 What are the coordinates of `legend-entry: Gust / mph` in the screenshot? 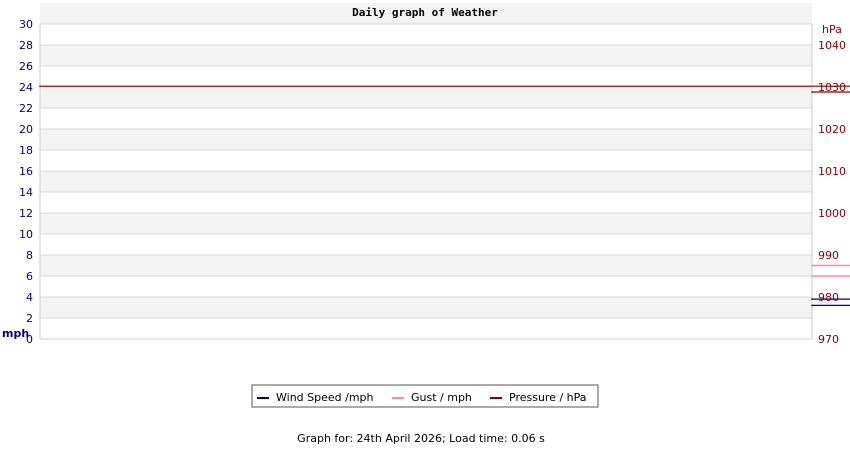 It's located at (441, 397).